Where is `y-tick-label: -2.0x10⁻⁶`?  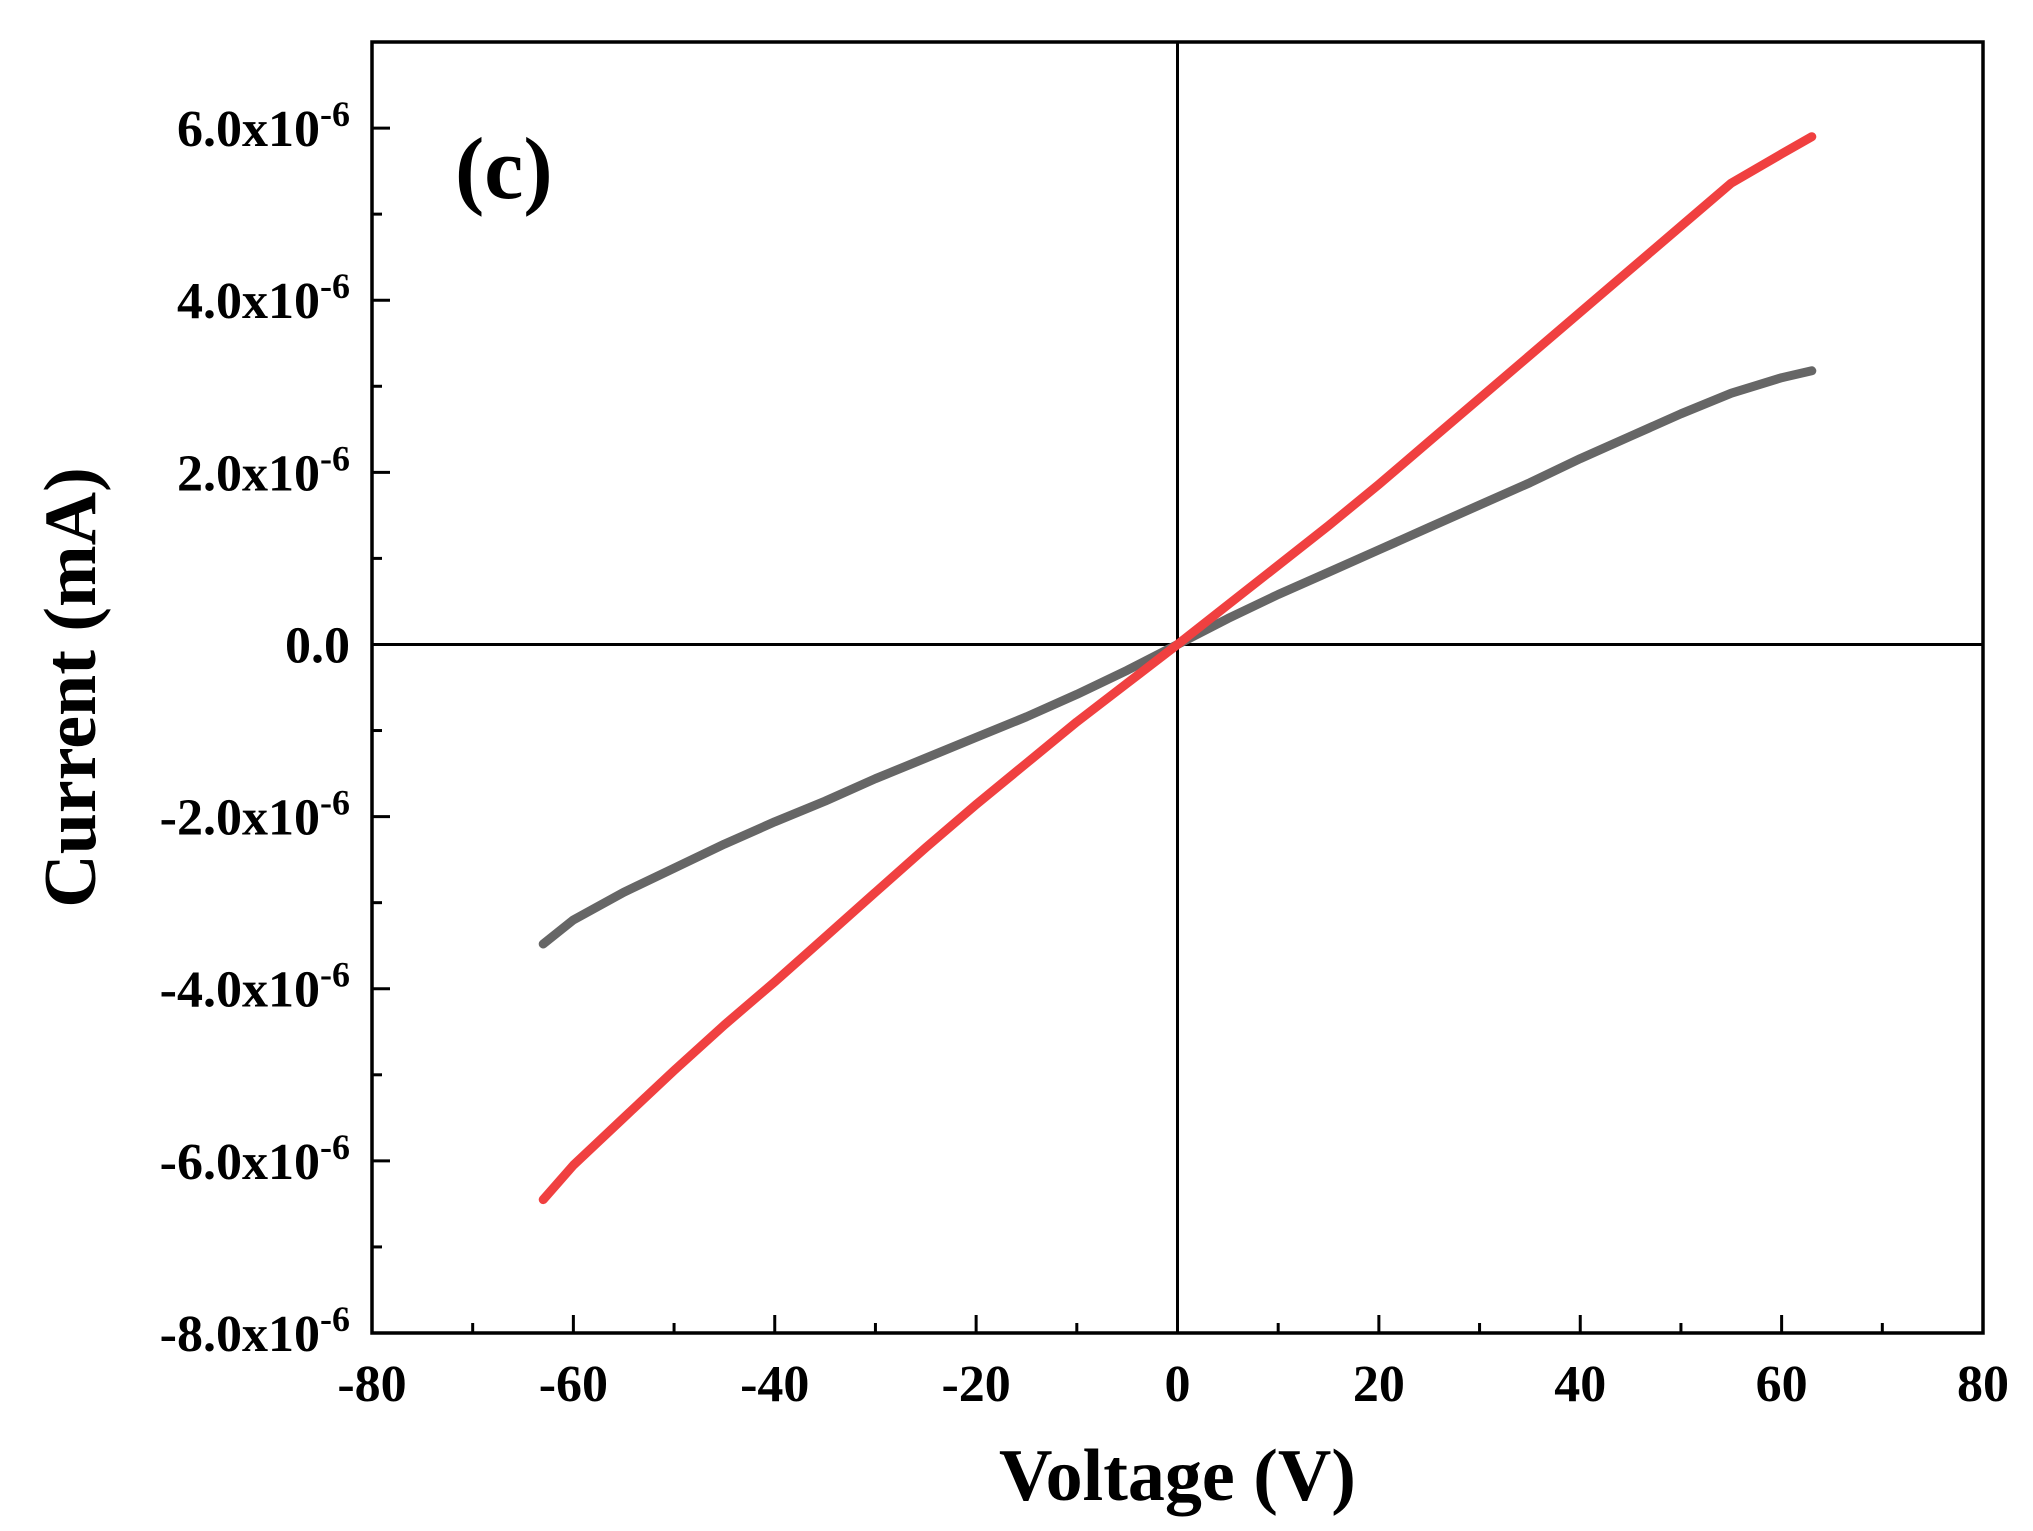
y-tick-label: -2.0x10⁻⁶ is located at coordinates (255, 815).